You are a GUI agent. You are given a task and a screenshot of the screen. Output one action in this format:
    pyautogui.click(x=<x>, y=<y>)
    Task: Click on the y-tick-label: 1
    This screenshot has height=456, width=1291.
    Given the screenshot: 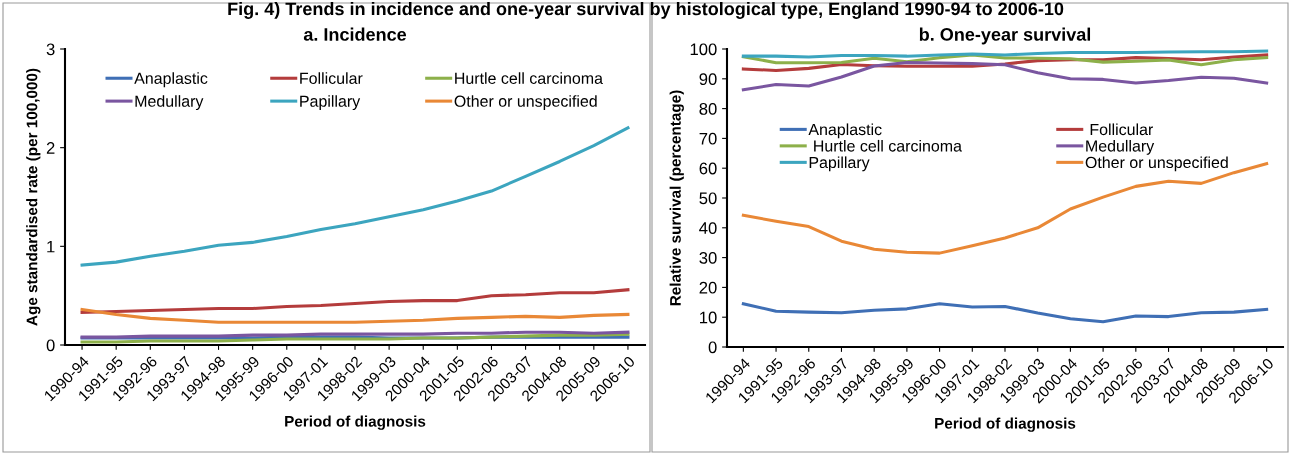 What is the action you would take?
    pyautogui.click(x=51, y=246)
    